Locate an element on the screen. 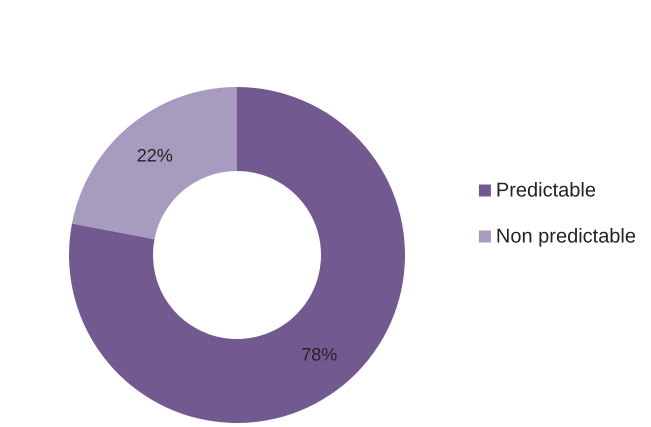  legend-label: Predictable is located at coordinates (546, 191).